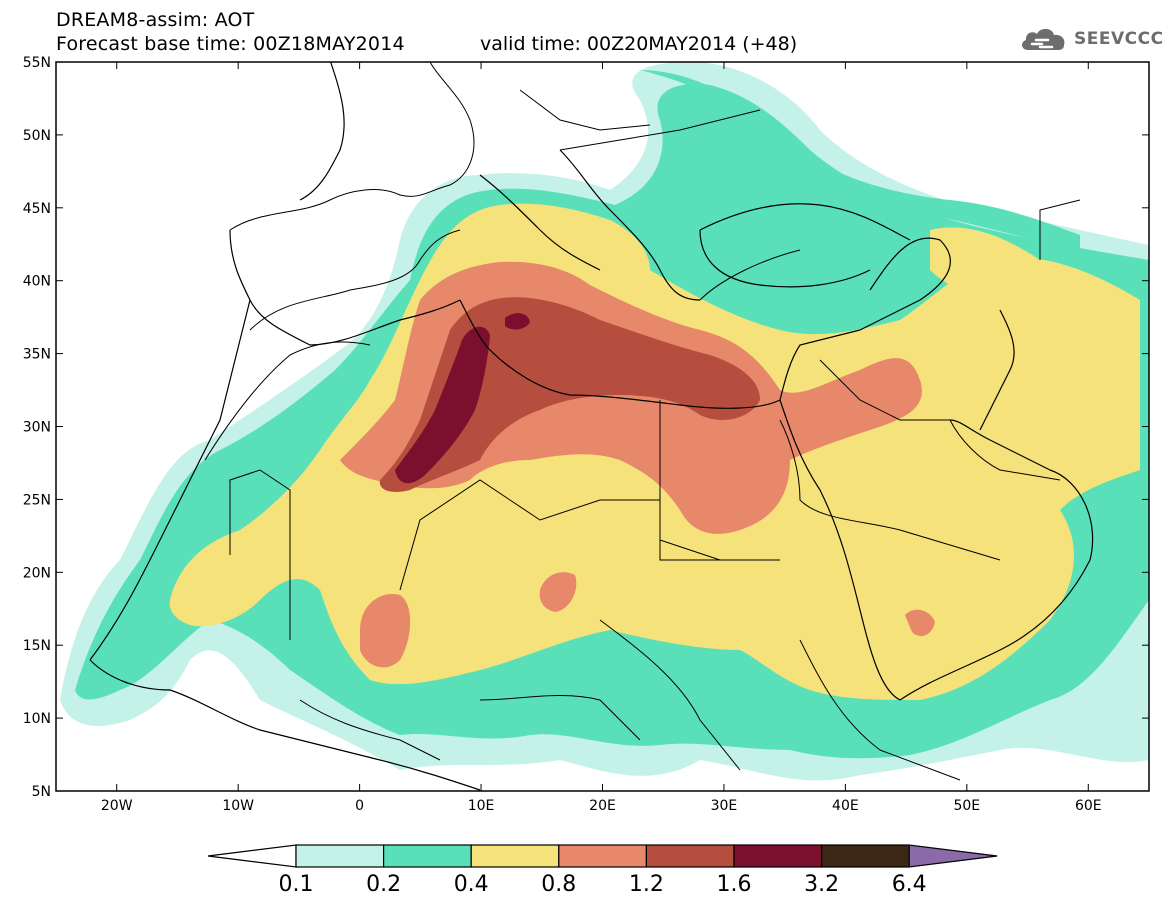  I want to click on aot-level-0.8-sahel, so click(385, 631).